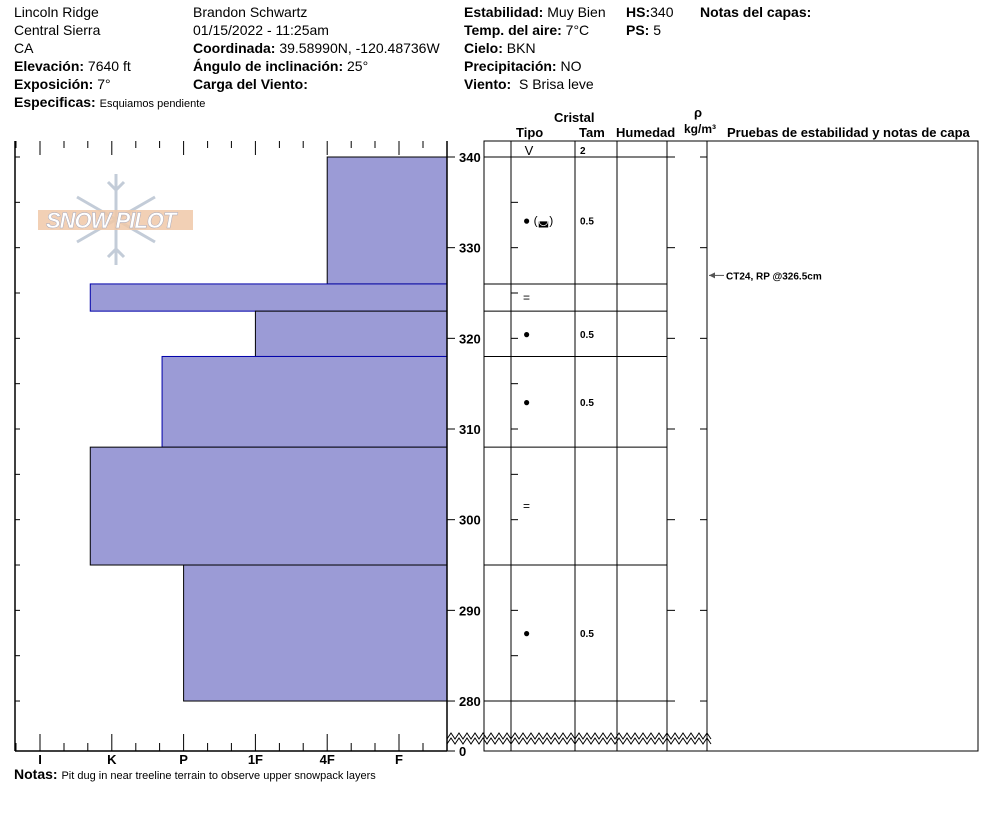 Image resolution: width=994 pixels, height=840 pixels. Describe the element at coordinates (470, 338) in the screenshot. I see `height-tick-label: 320` at that location.